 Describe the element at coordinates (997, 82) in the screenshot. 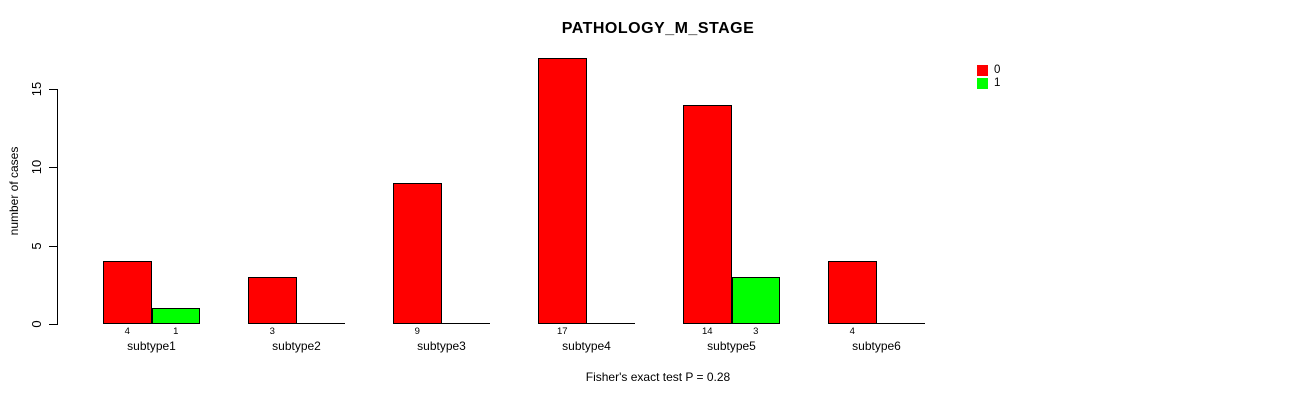

I see `legend-label: 1` at that location.